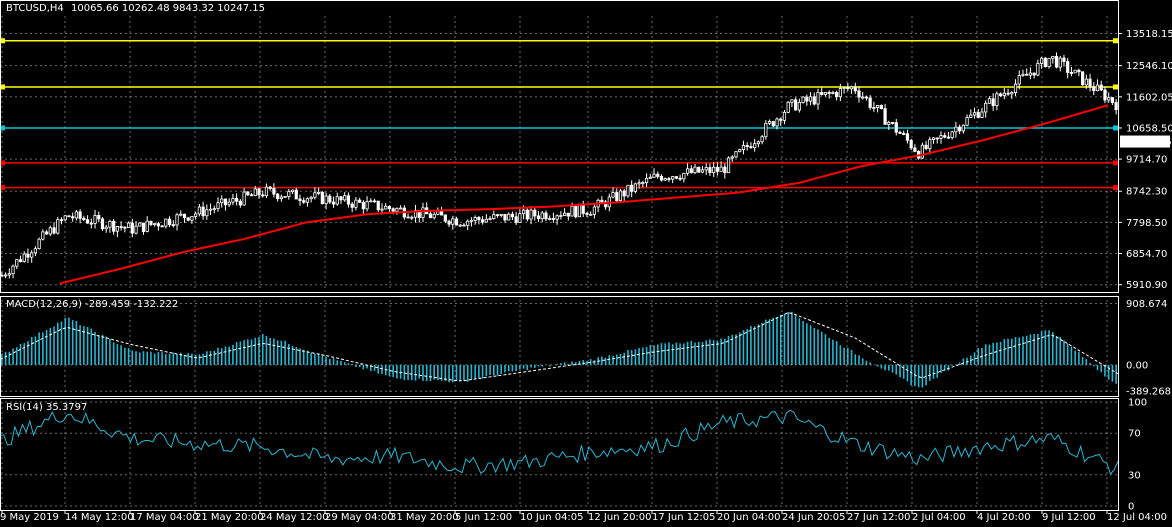 This screenshot has width=1172, height=527. Describe the element at coordinates (559, 347) in the screenshot. I see `macd-signal-line` at that location.